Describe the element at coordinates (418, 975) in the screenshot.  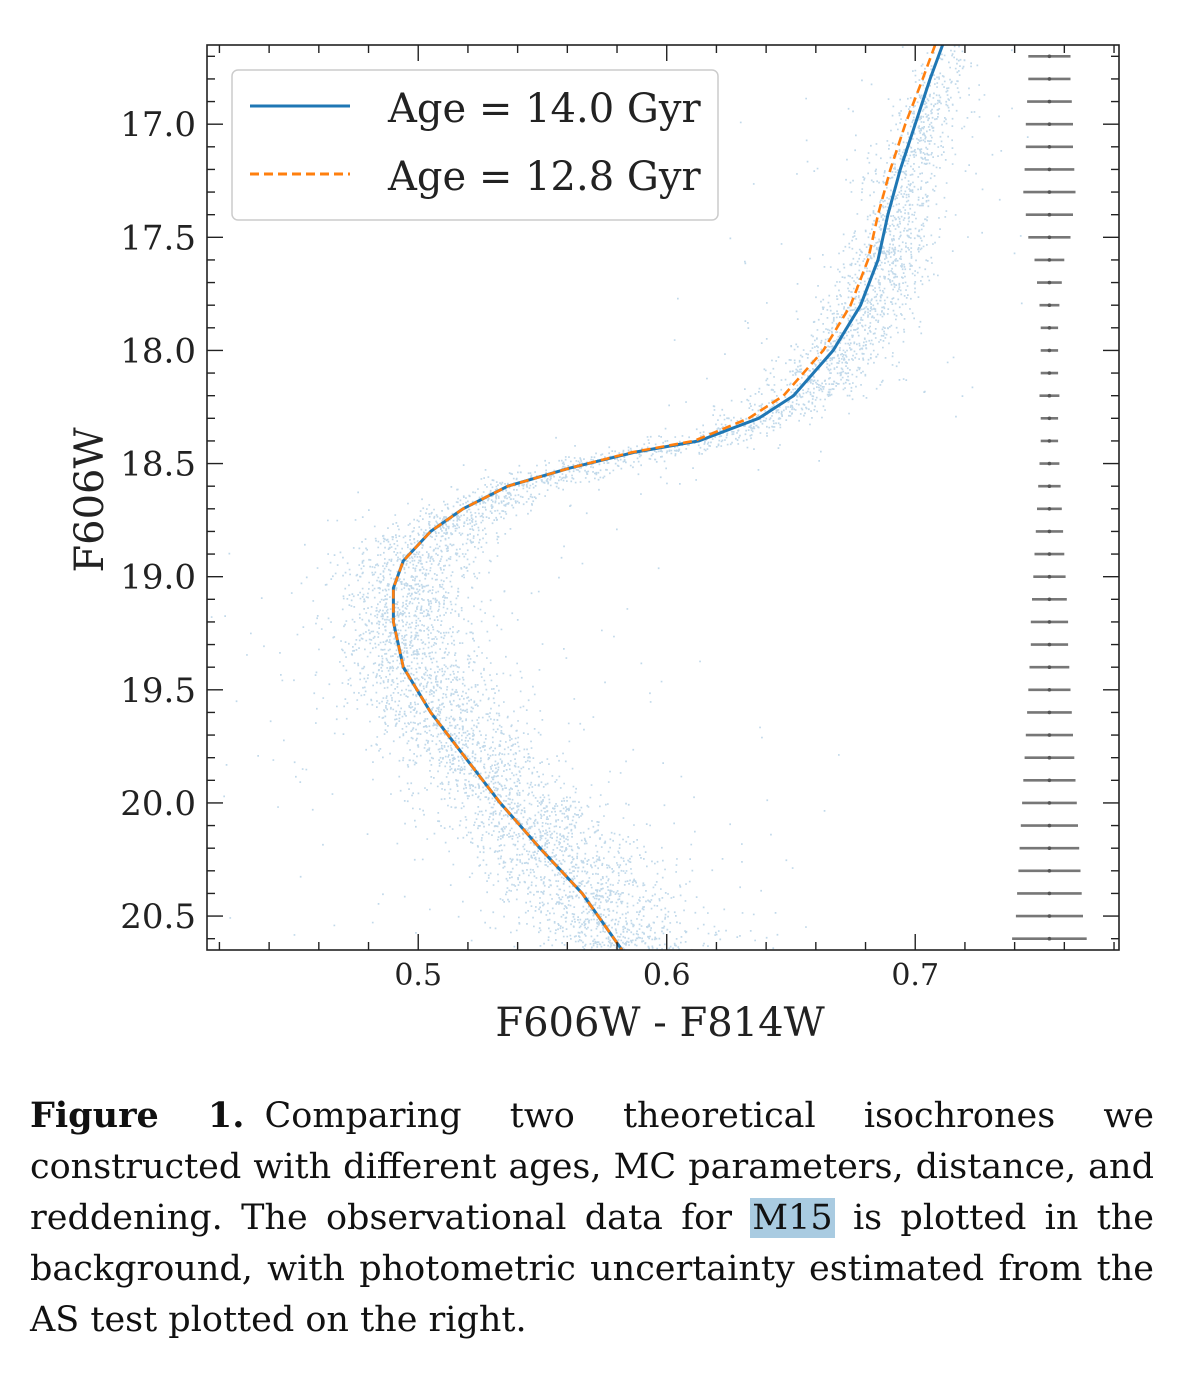
I see `x-tick-label: 0.5` at that location.